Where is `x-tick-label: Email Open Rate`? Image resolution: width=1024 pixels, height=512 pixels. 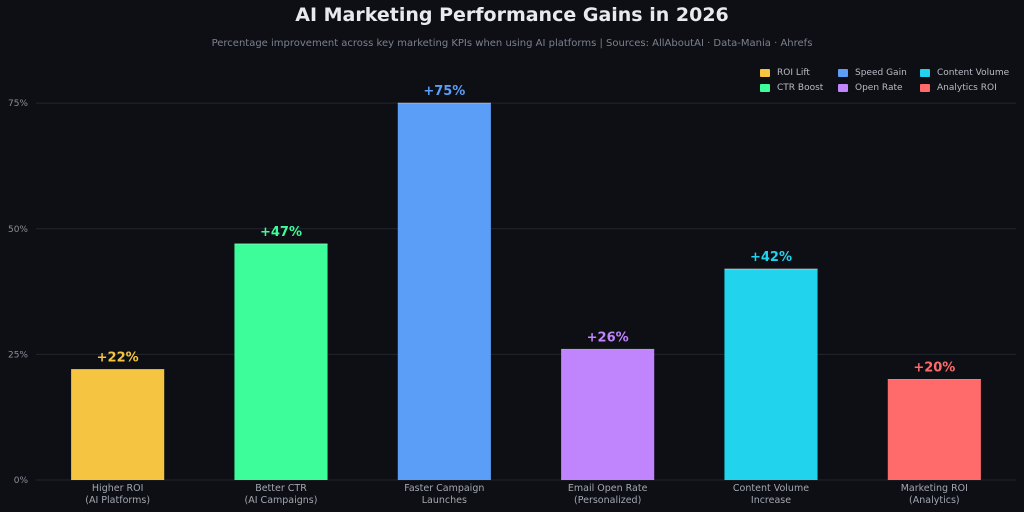 x-tick-label: Email Open Rate is located at coordinates (608, 488).